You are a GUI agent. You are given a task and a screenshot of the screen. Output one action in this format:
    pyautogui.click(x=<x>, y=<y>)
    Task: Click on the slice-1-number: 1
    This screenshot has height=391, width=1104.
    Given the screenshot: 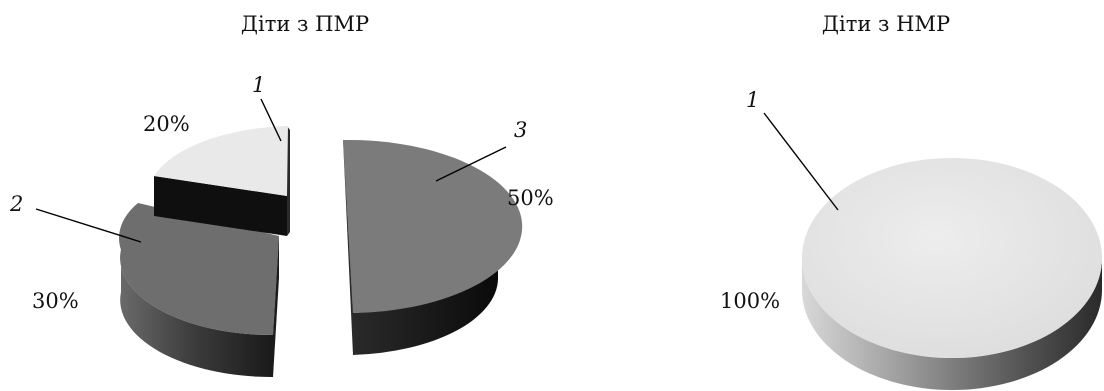 What is the action you would take?
    pyautogui.click(x=258, y=85)
    